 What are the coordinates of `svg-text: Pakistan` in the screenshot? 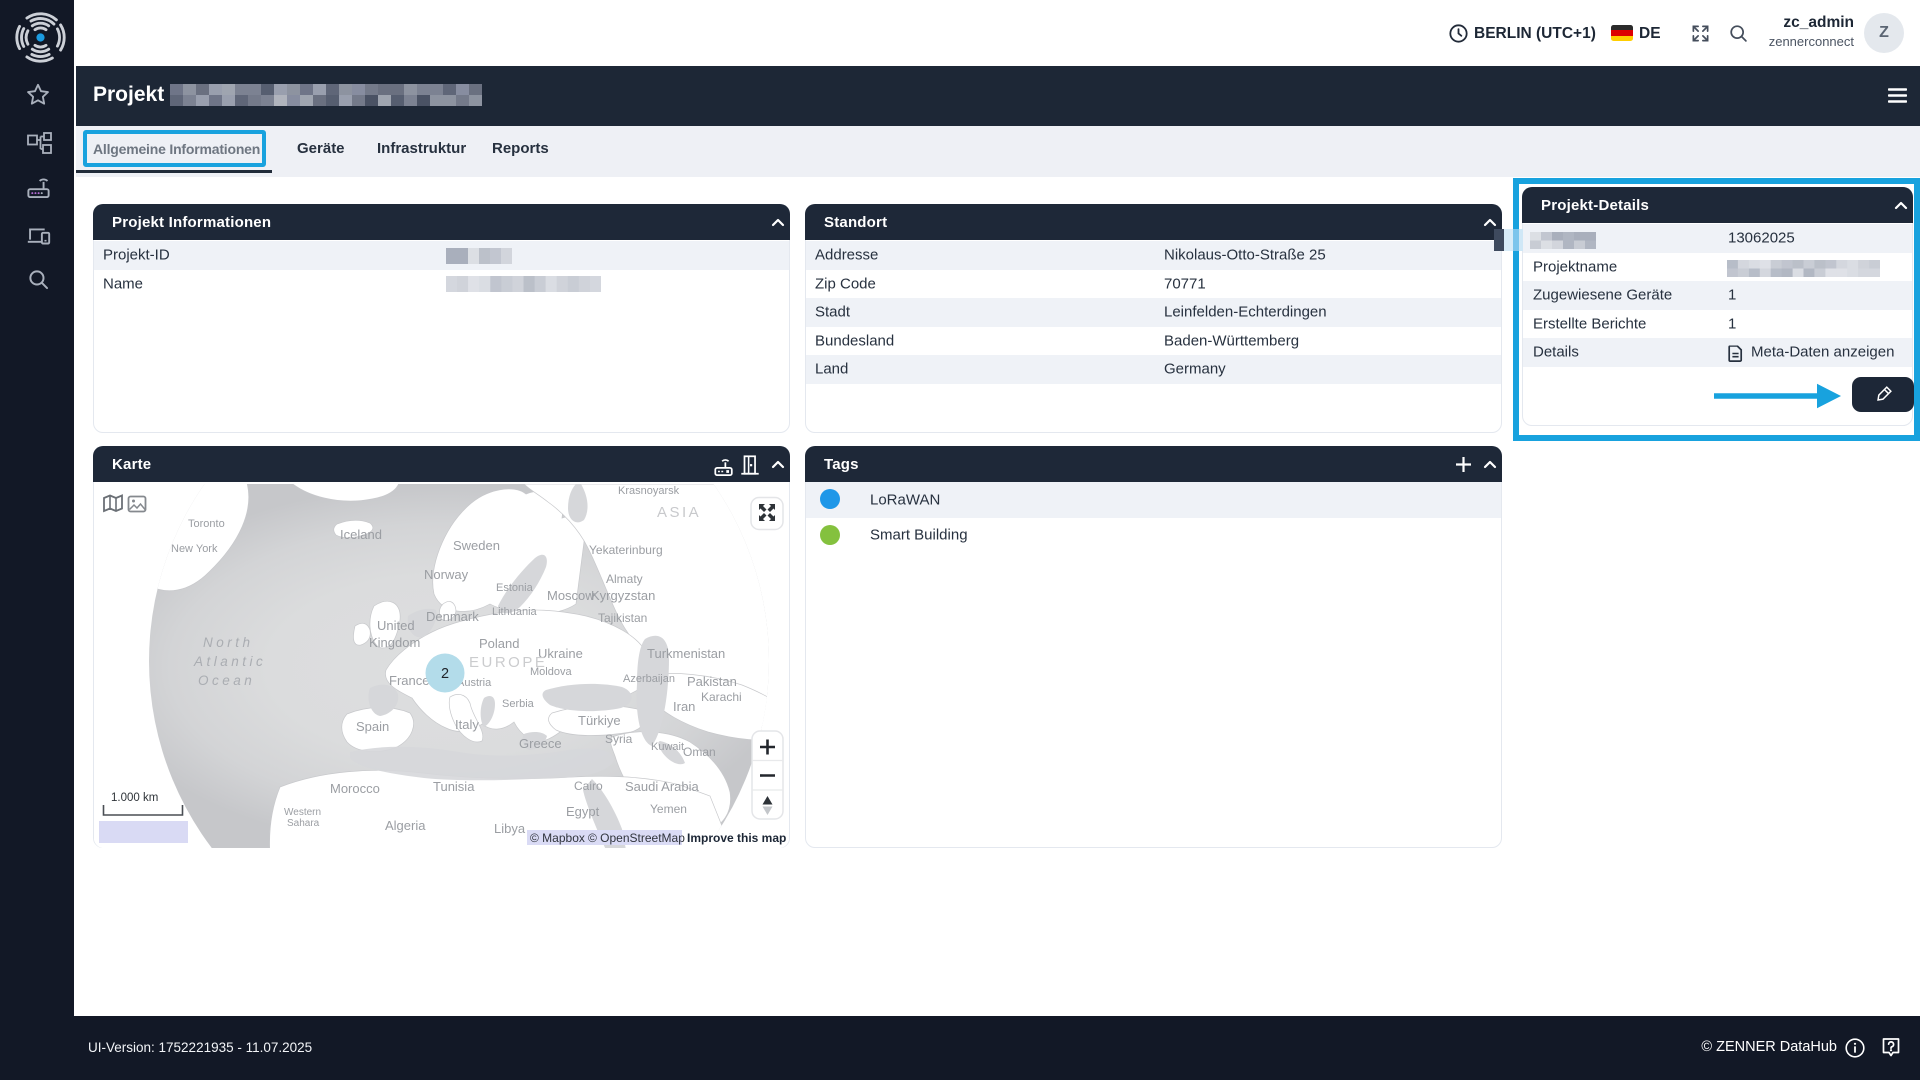 It's located at (712, 681).